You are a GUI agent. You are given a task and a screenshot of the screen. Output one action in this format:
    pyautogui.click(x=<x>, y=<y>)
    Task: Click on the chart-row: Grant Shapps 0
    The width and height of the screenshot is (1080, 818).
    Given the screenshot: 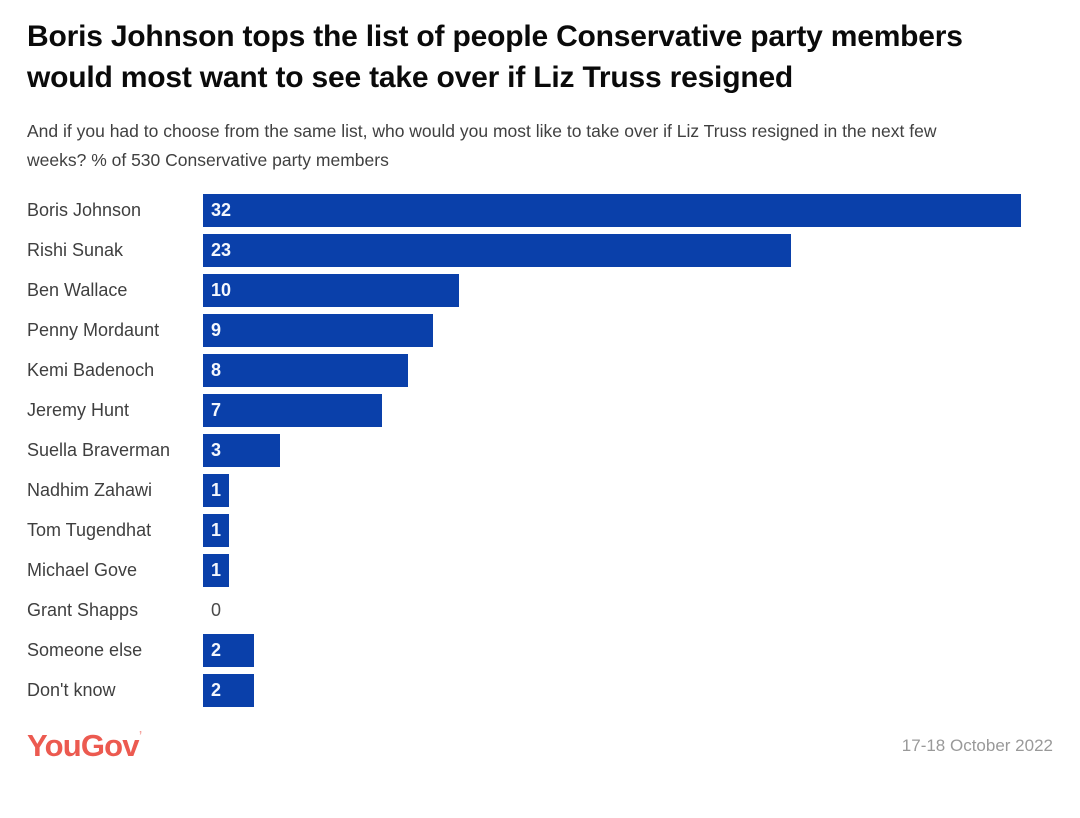 What is the action you would take?
    pyautogui.click(x=540, y=610)
    